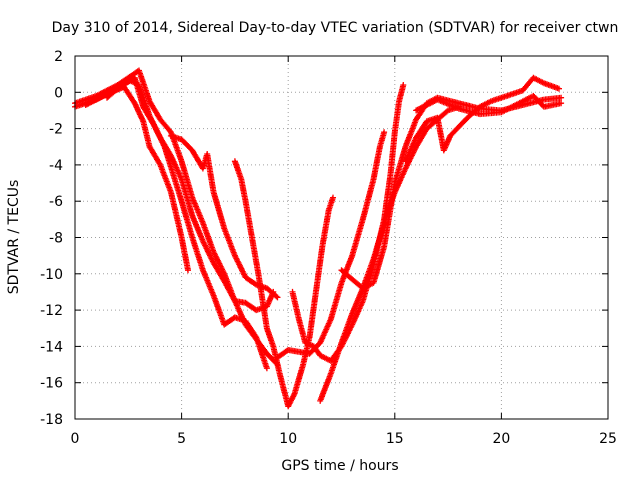  Describe the element at coordinates (51, 311) in the screenshot. I see `y-tick-label: -12` at that location.